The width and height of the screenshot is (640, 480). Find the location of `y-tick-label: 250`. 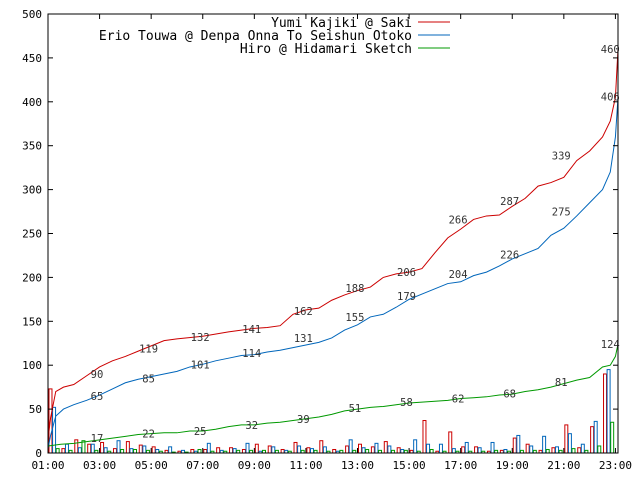

y-tick-label: 250 is located at coordinates (32, 234).